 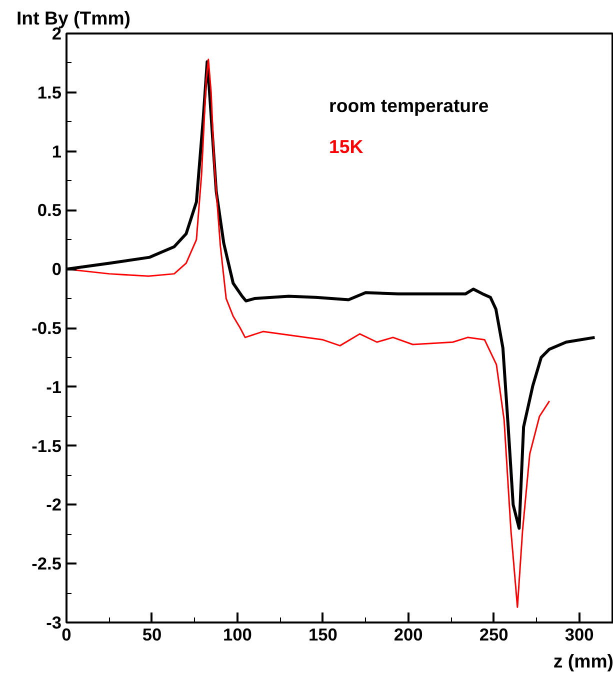 I want to click on y-tick-label: -3, so click(x=54, y=622).